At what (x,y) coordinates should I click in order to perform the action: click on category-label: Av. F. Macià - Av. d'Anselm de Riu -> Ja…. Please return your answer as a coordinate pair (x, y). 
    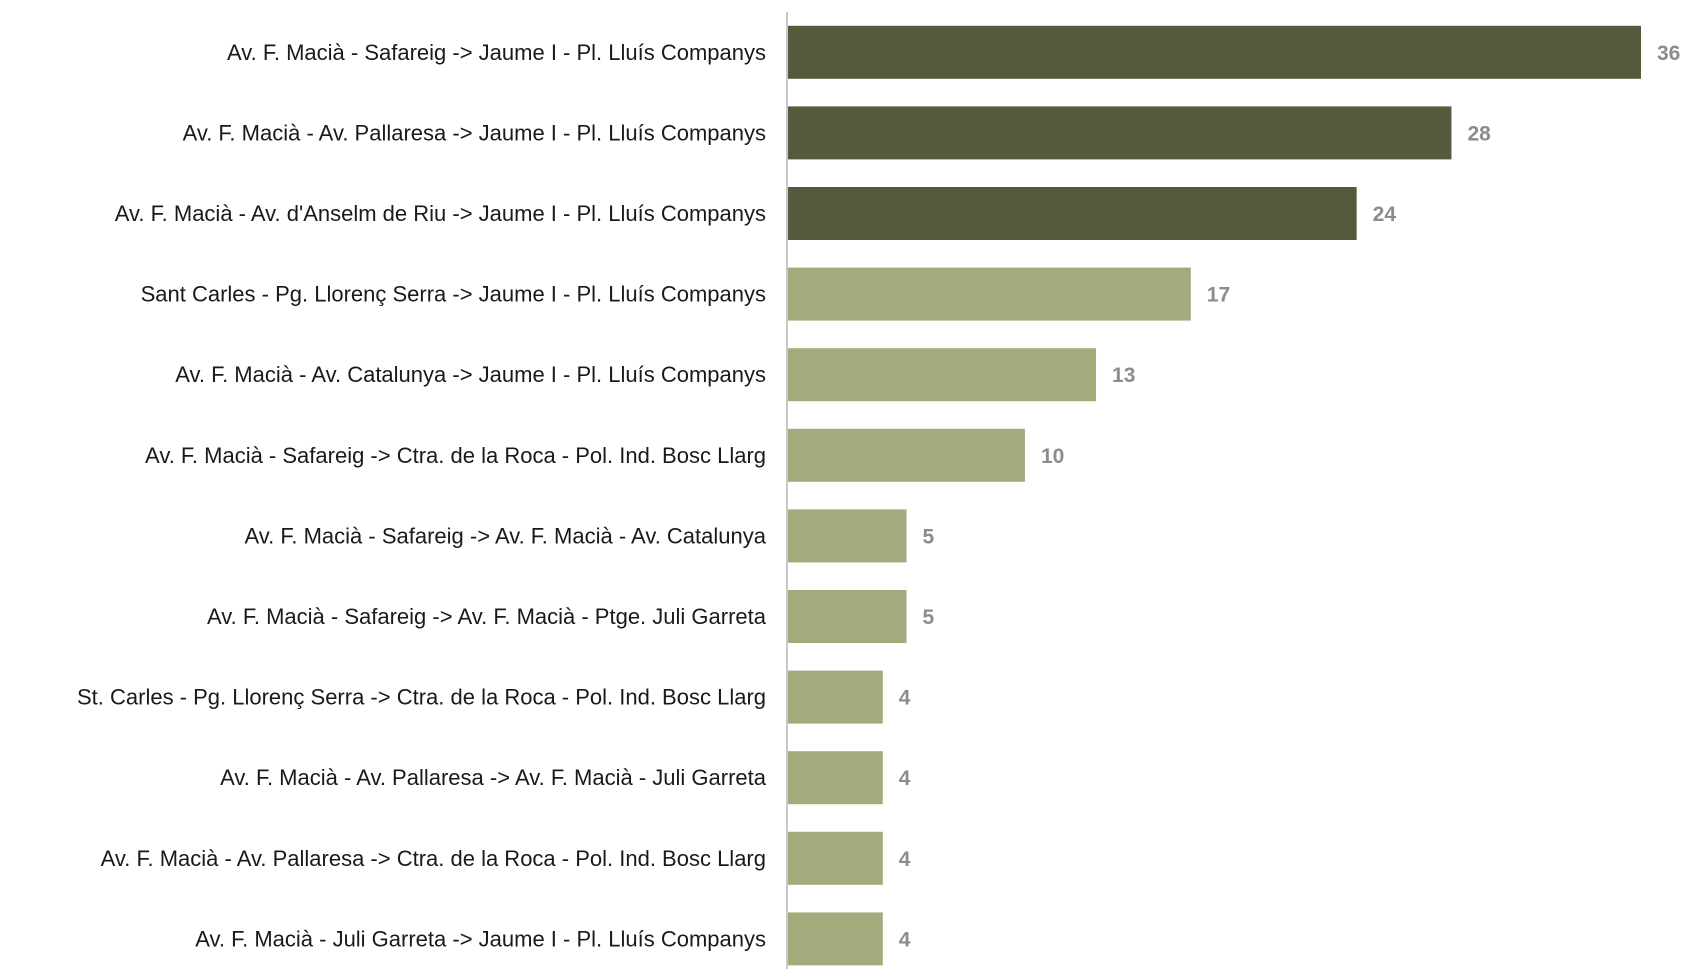
    Looking at the image, I should click on (440, 213).